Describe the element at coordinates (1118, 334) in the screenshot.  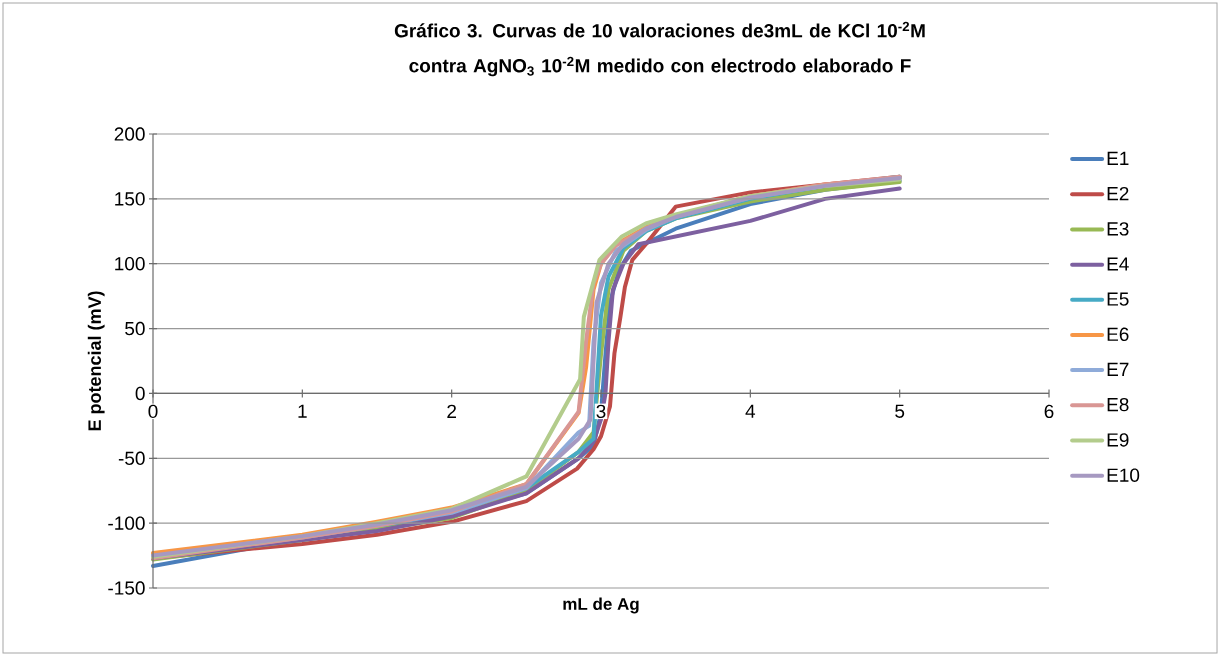
I see `legend-label: E6` at that location.